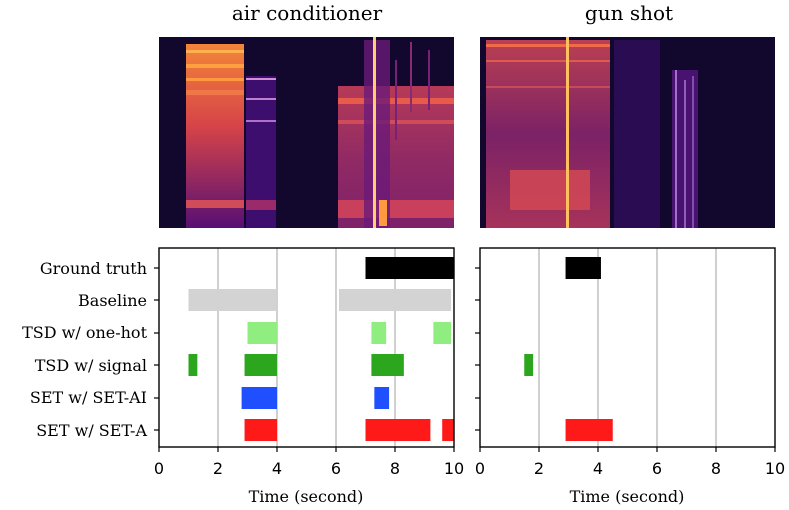 This screenshot has width=789, height=510. What do you see at coordinates (629, 13) in the screenshot?
I see `spectrogram-title-gun-shot: gun shot` at bounding box center [629, 13].